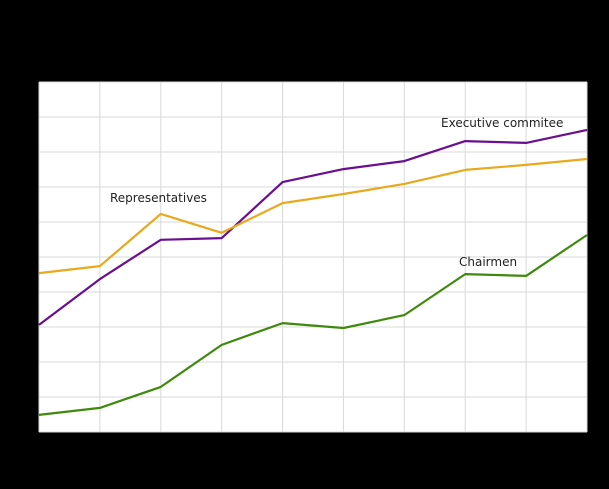 The width and height of the screenshot is (609, 489). Describe the element at coordinates (488, 262) in the screenshot. I see `series-label-chairmen: Chairmen` at that location.